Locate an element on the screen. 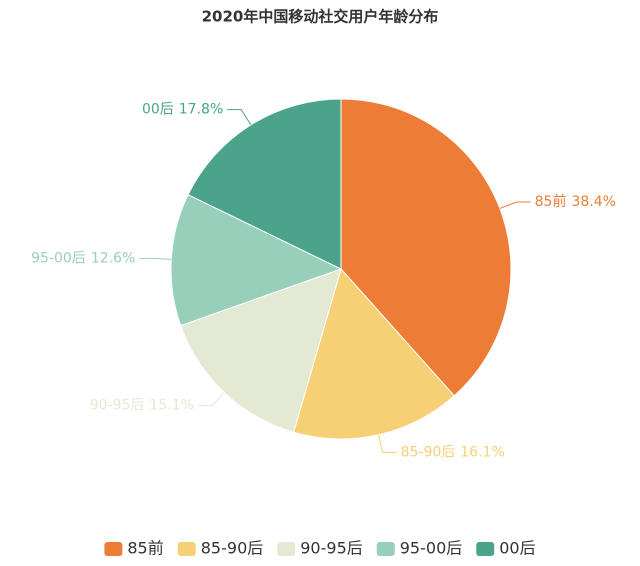 The image size is (640, 566). slice-label: 00后 17.8% is located at coordinates (182, 110).